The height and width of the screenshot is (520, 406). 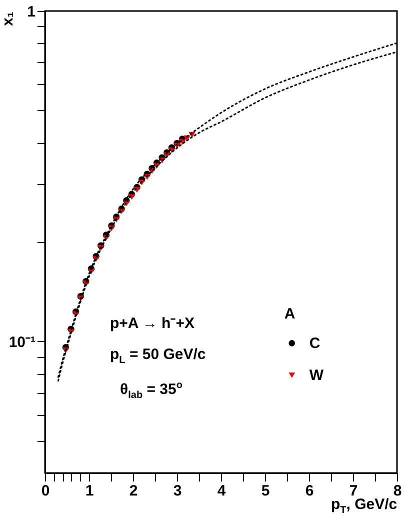 What do you see at coordinates (89, 491) in the screenshot?
I see `x-tick-label: 1` at bounding box center [89, 491].